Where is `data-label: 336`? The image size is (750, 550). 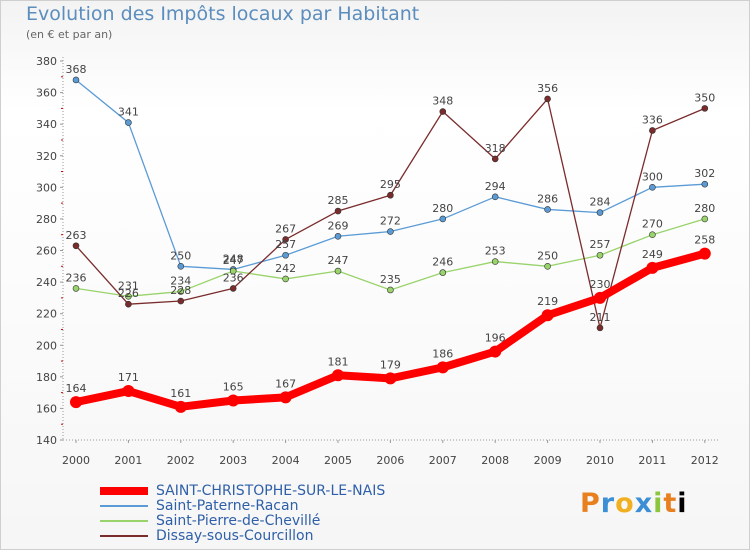 data-label: 336 is located at coordinates (652, 119).